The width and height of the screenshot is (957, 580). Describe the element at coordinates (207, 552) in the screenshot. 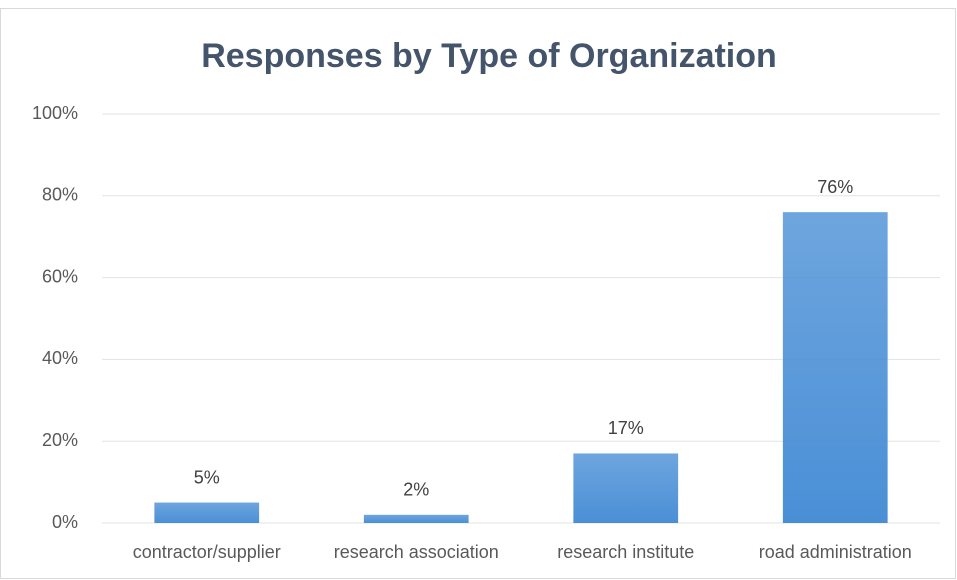

I see `x-tick-label: contractor/supplier` at that location.